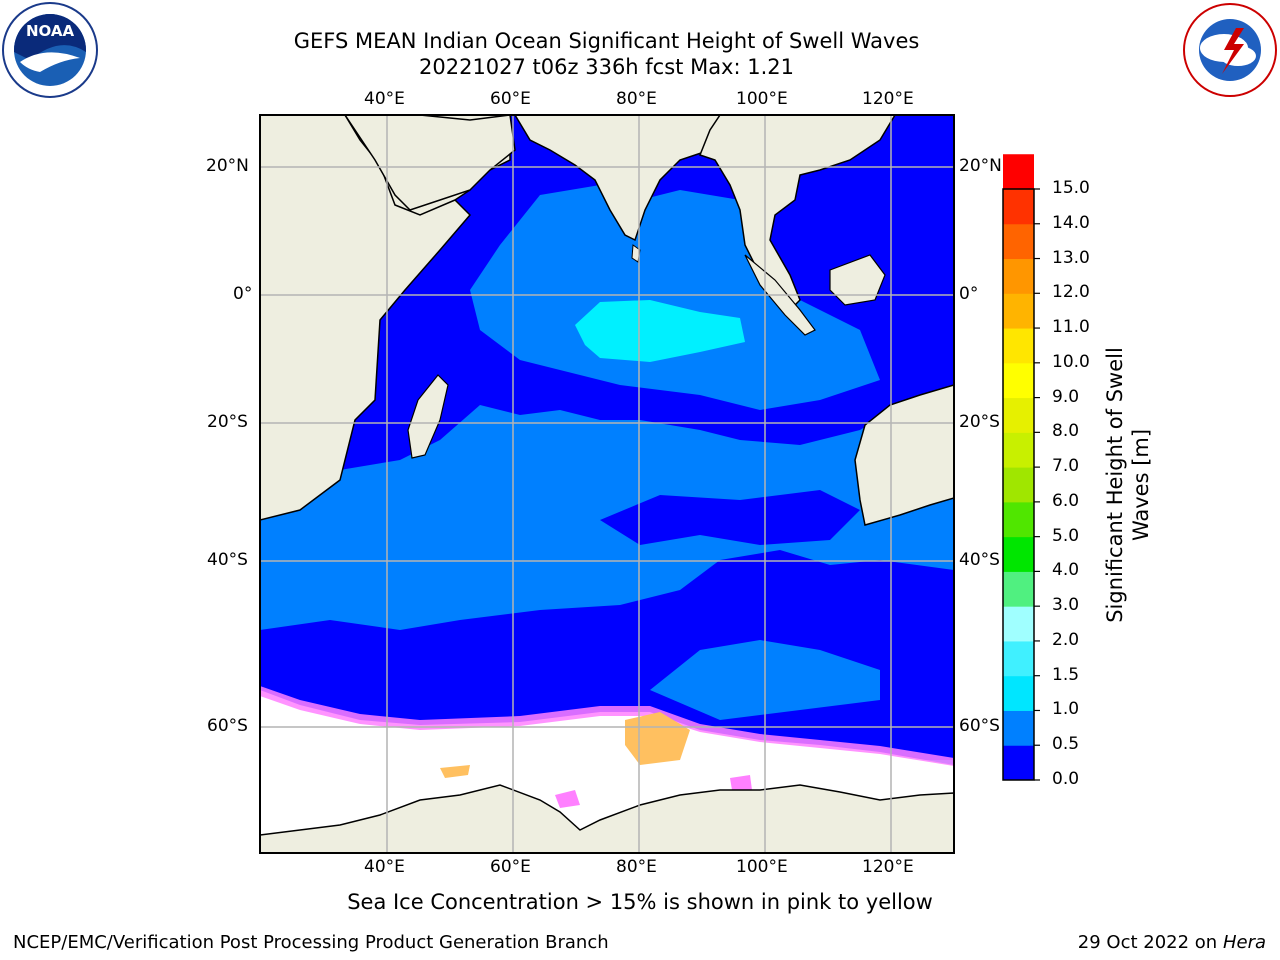  Describe the element at coordinates (979, 422) in the screenshot. I see `lat-label-right-20s: 20°S` at that location.